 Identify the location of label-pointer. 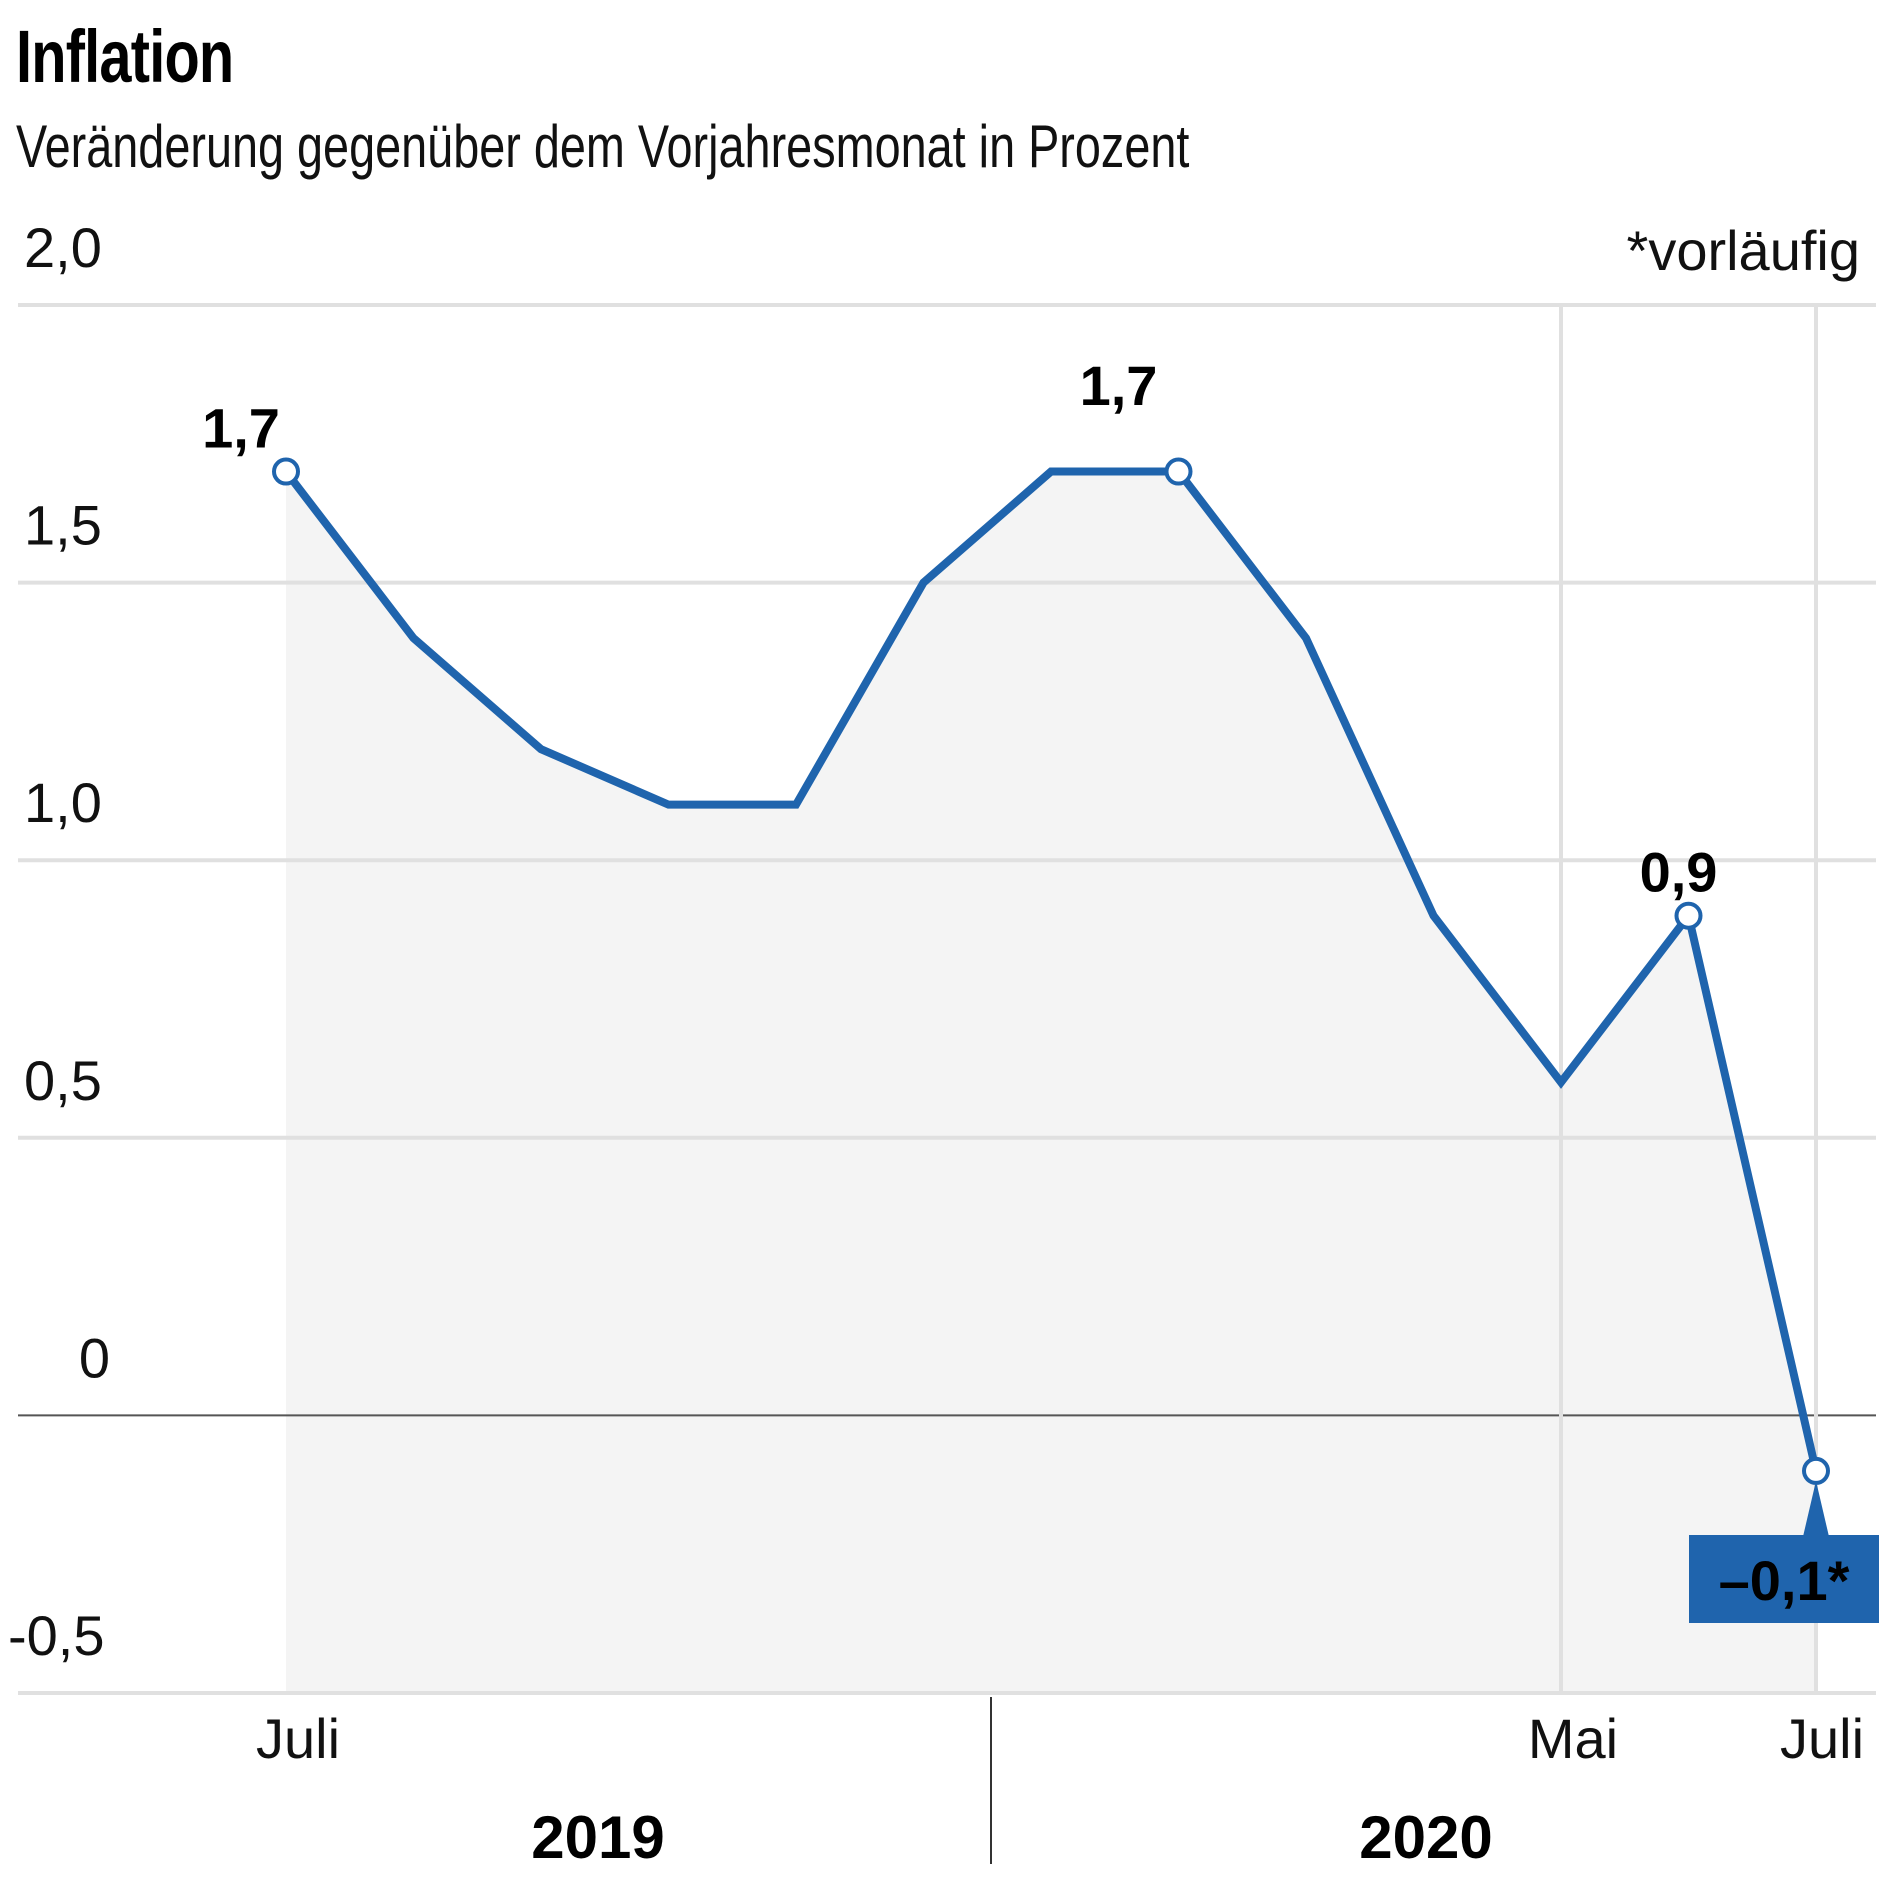
(1816, 1510).